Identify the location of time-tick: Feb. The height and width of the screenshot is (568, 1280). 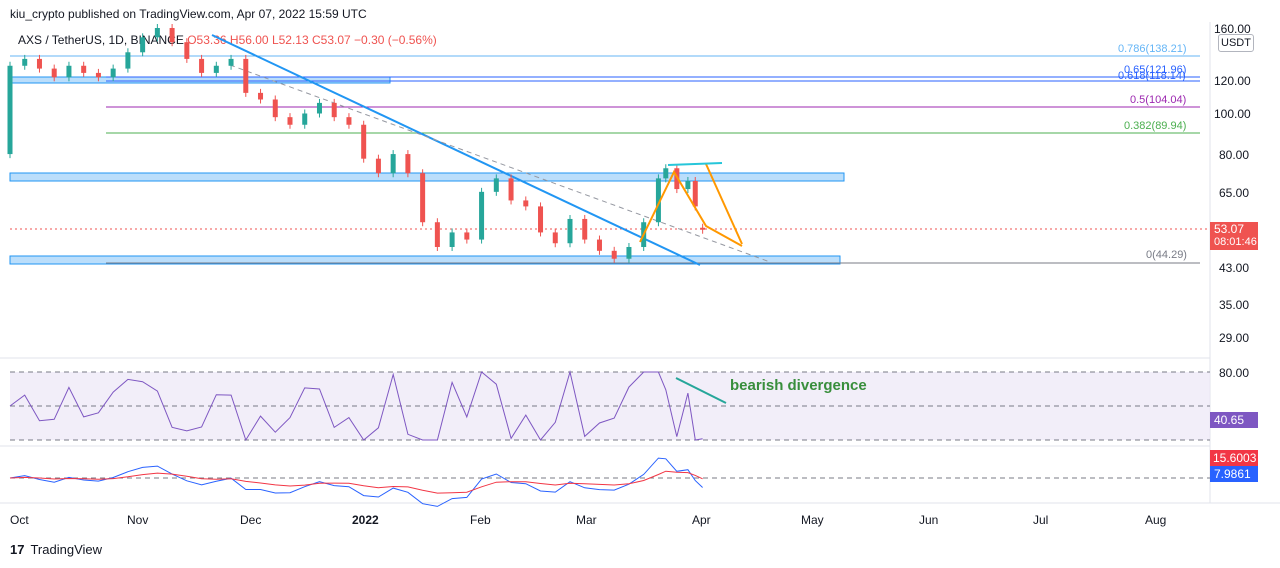
(480, 520).